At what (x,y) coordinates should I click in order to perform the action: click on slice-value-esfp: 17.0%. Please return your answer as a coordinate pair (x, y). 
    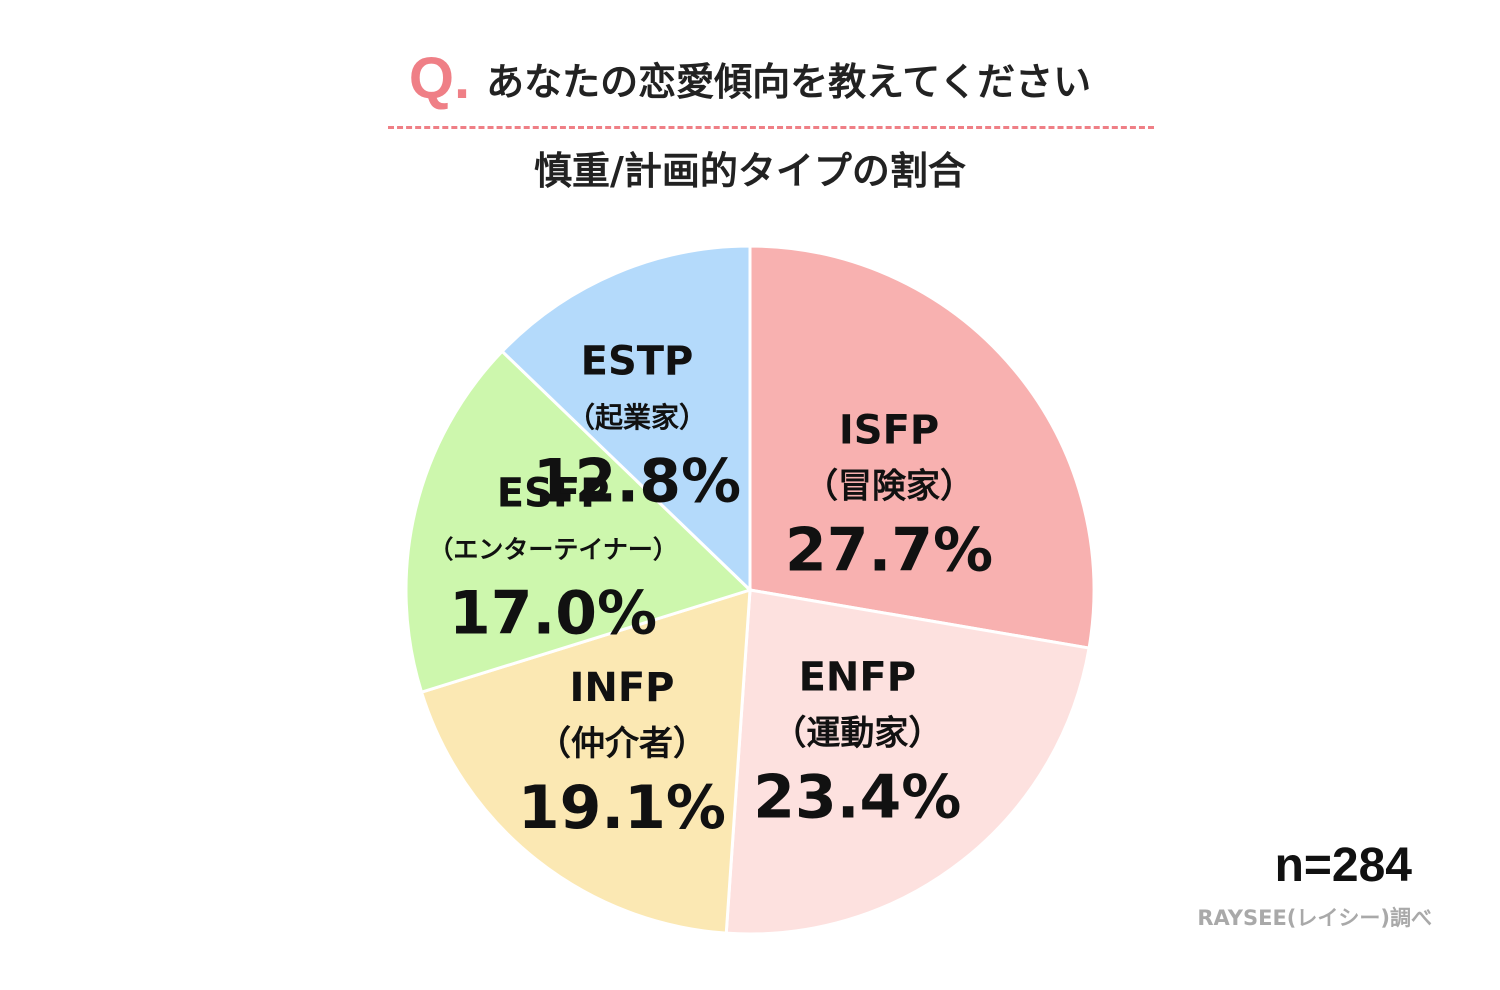
    Looking at the image, I should click on (553, 614).